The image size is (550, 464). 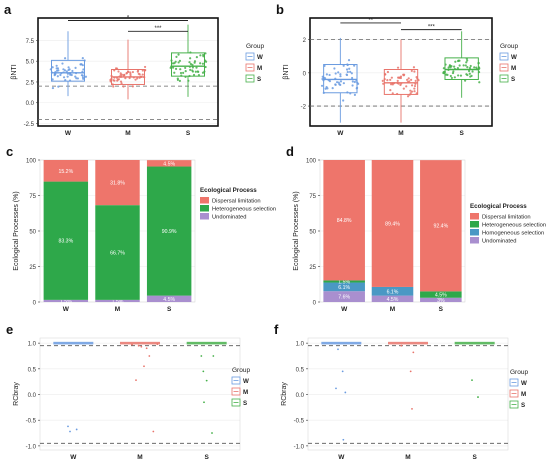 I want to click on panel-label-b: b, so click(x=280, y=9).